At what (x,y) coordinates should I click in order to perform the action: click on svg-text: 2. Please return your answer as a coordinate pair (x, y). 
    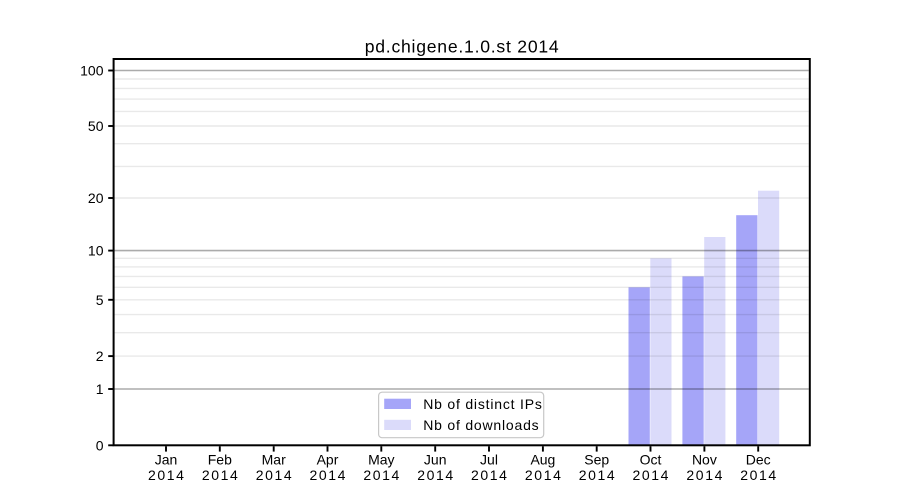
    Looking at the image, I should click on (100, 356).